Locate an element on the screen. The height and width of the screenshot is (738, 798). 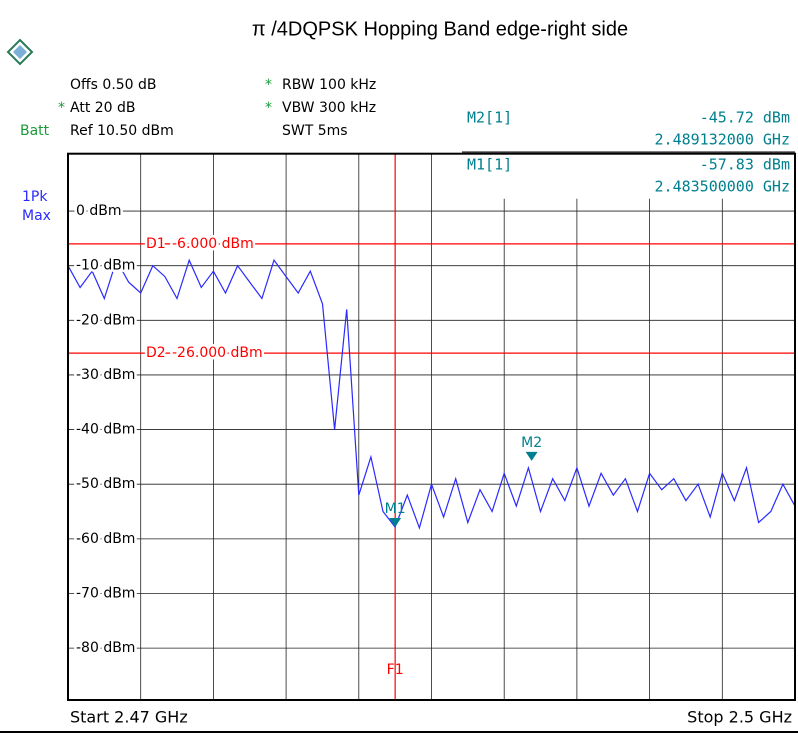
y-tick-label: -70 dBm is located at coordinates (105, 593).